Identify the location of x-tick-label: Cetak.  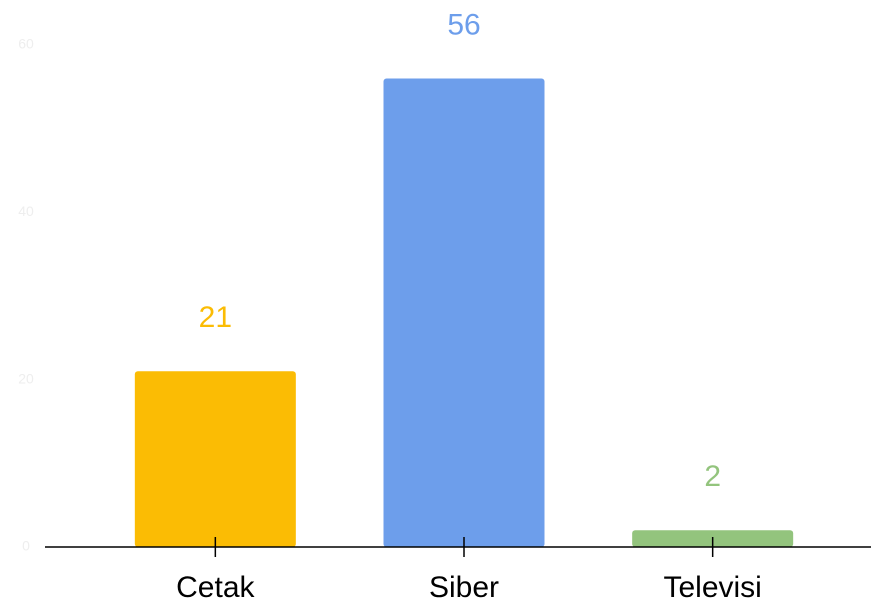
(215, 587).